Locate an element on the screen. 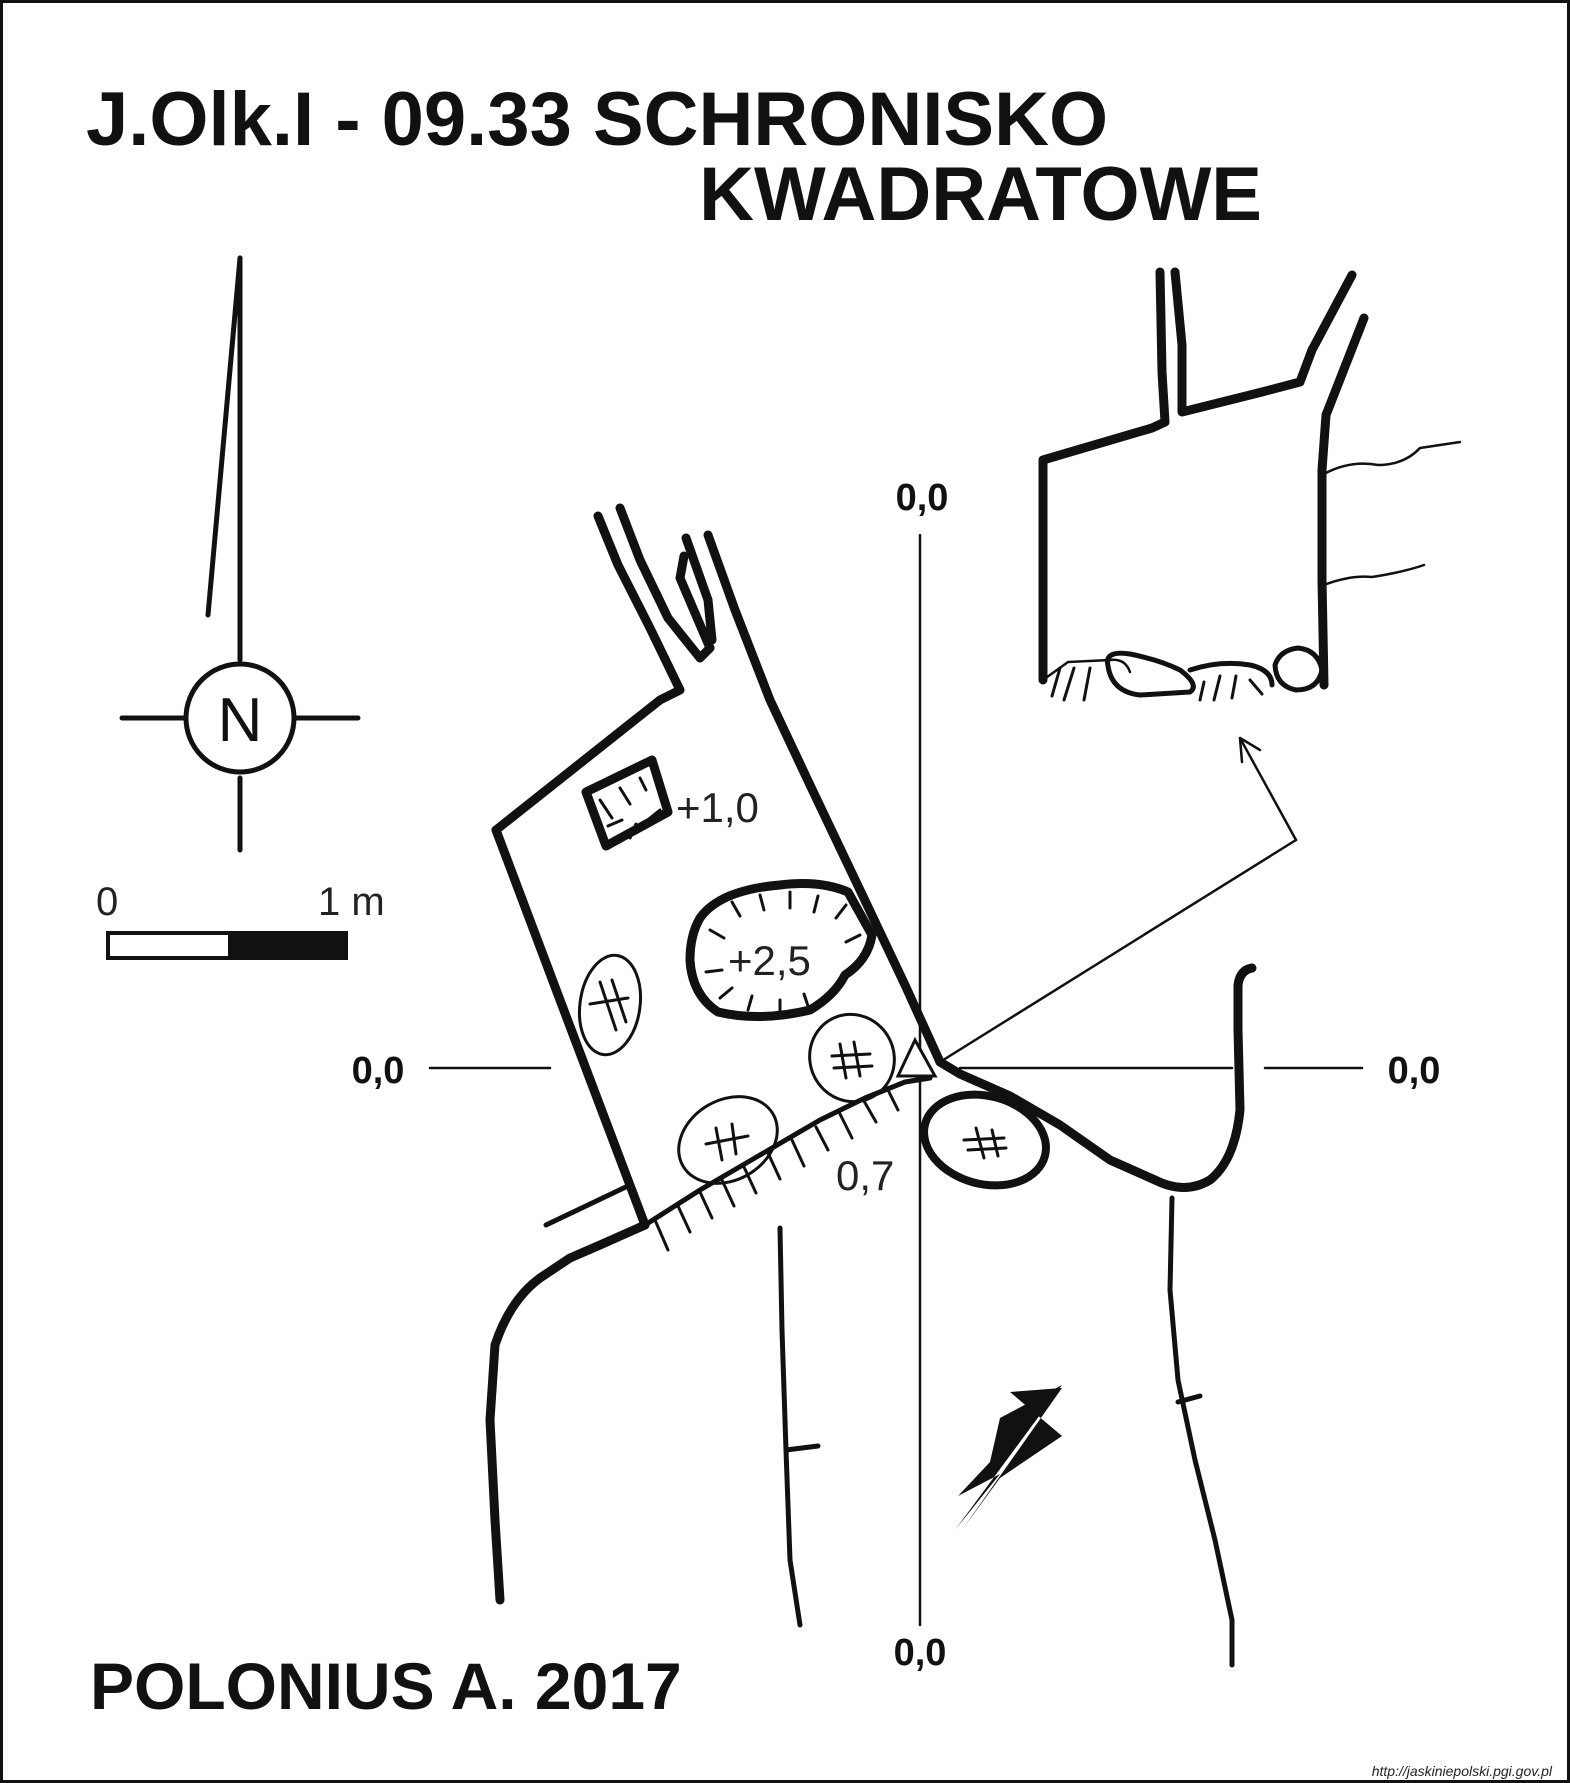 The width and height of the screenshot is (1570, 1783). source-url: http://jaskiniepolski.pgi.gov.pl is located at coordinates (1462, 1771).